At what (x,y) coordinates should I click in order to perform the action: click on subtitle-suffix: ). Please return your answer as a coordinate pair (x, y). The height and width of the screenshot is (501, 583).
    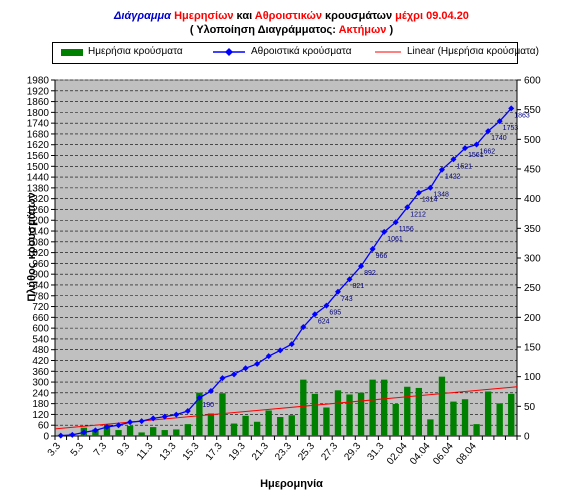
    Looking at the image, I should click on (391, 30).